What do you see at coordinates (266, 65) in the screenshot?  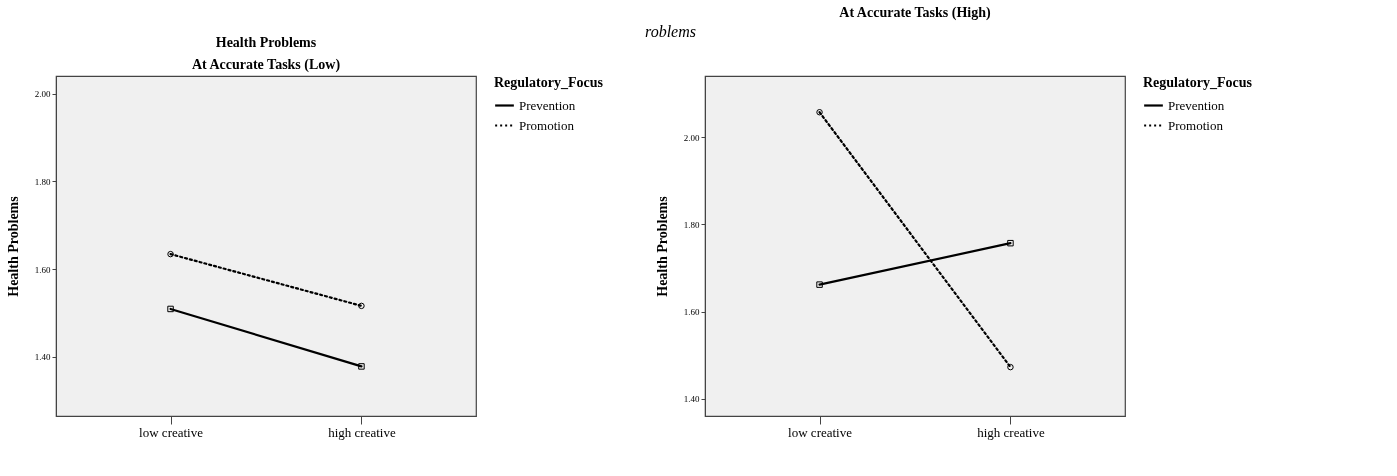 I see `chart-subtitle: At Accurate Tasks (Low)` at bounding box center [266, 65].